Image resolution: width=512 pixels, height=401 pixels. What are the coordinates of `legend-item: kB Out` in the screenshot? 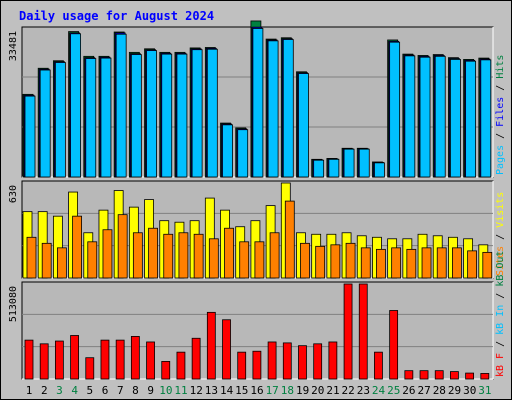 It's located at (500, 269).